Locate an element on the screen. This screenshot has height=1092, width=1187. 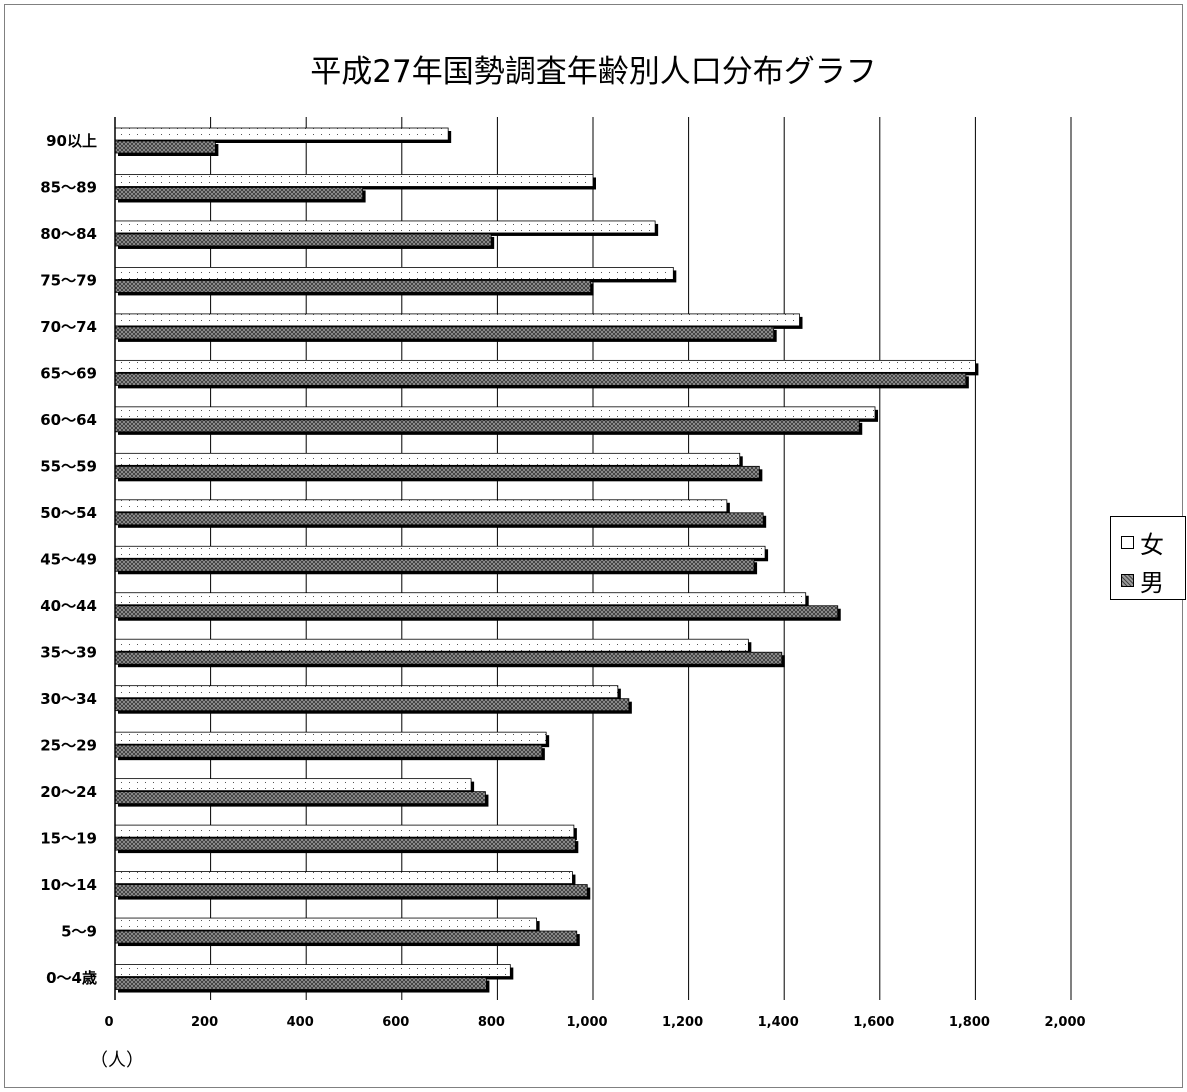
x-tick-label: 1,200 is located at coordinates (682, 1022).